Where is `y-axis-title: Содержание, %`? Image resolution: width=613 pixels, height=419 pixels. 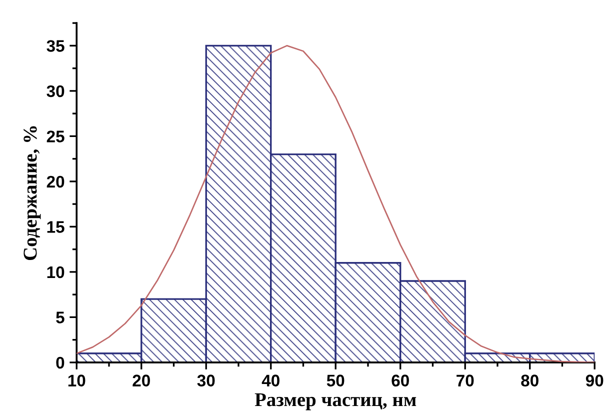
y-axis-title: Содержание, % is located at coordinates (32, 193).